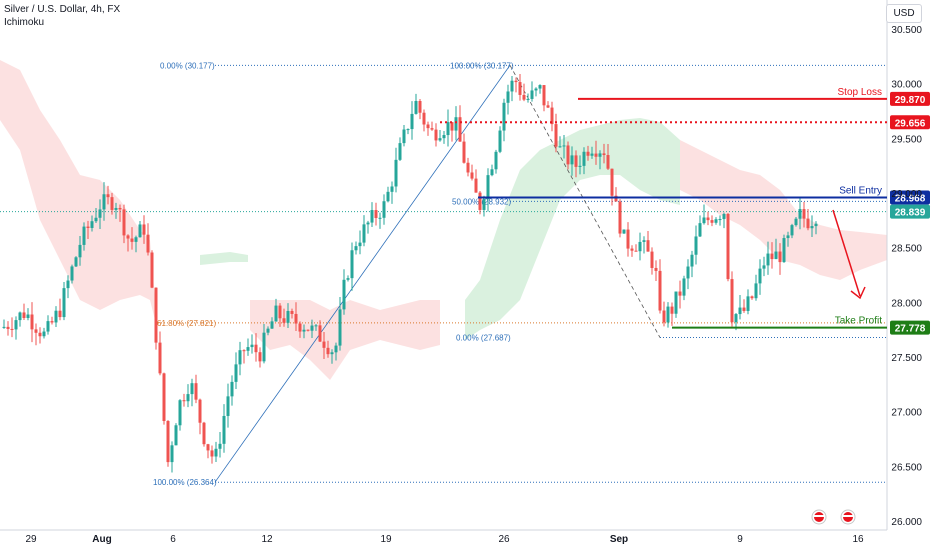 The height and width of the screenshot is (550, 932). I want to click on fib-label: 61.80% (27.821), so click(186, 323).